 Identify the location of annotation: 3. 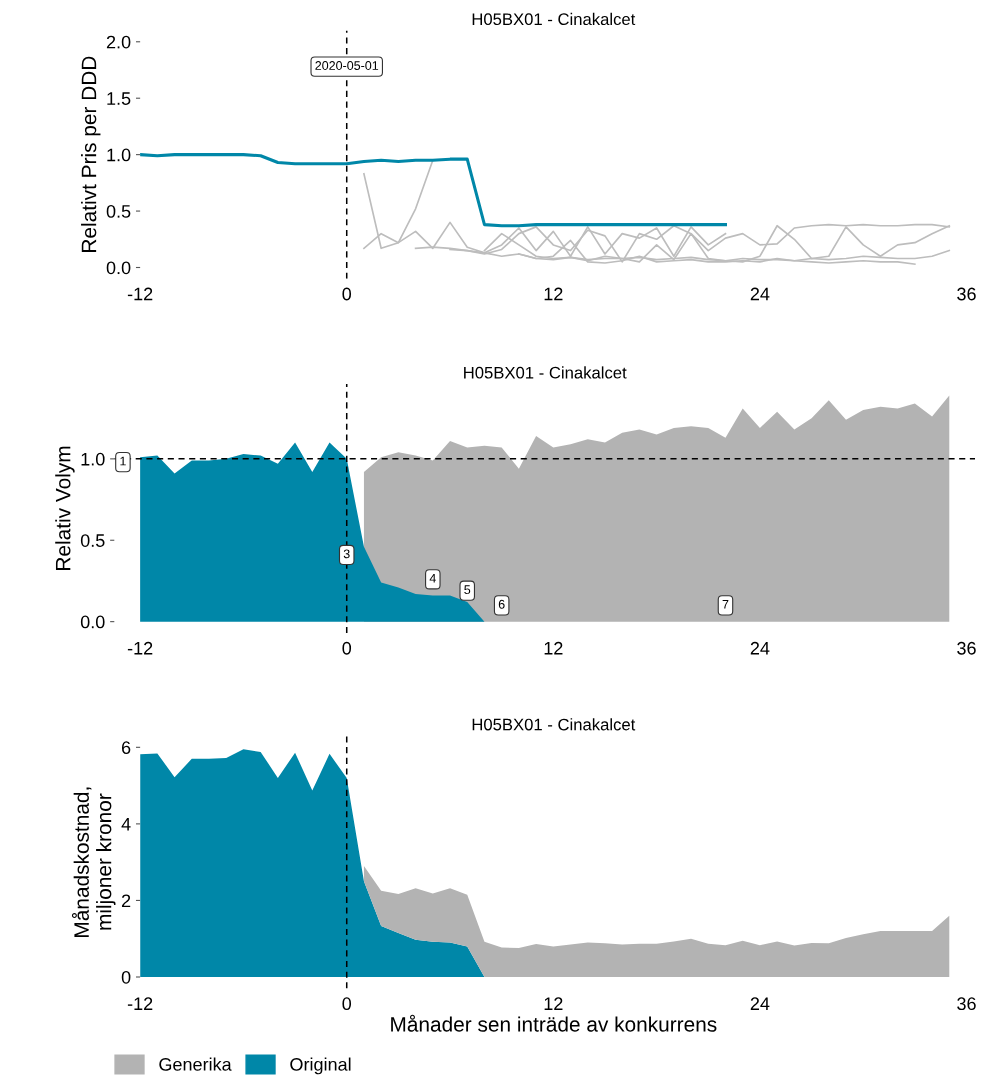
(346, 554).